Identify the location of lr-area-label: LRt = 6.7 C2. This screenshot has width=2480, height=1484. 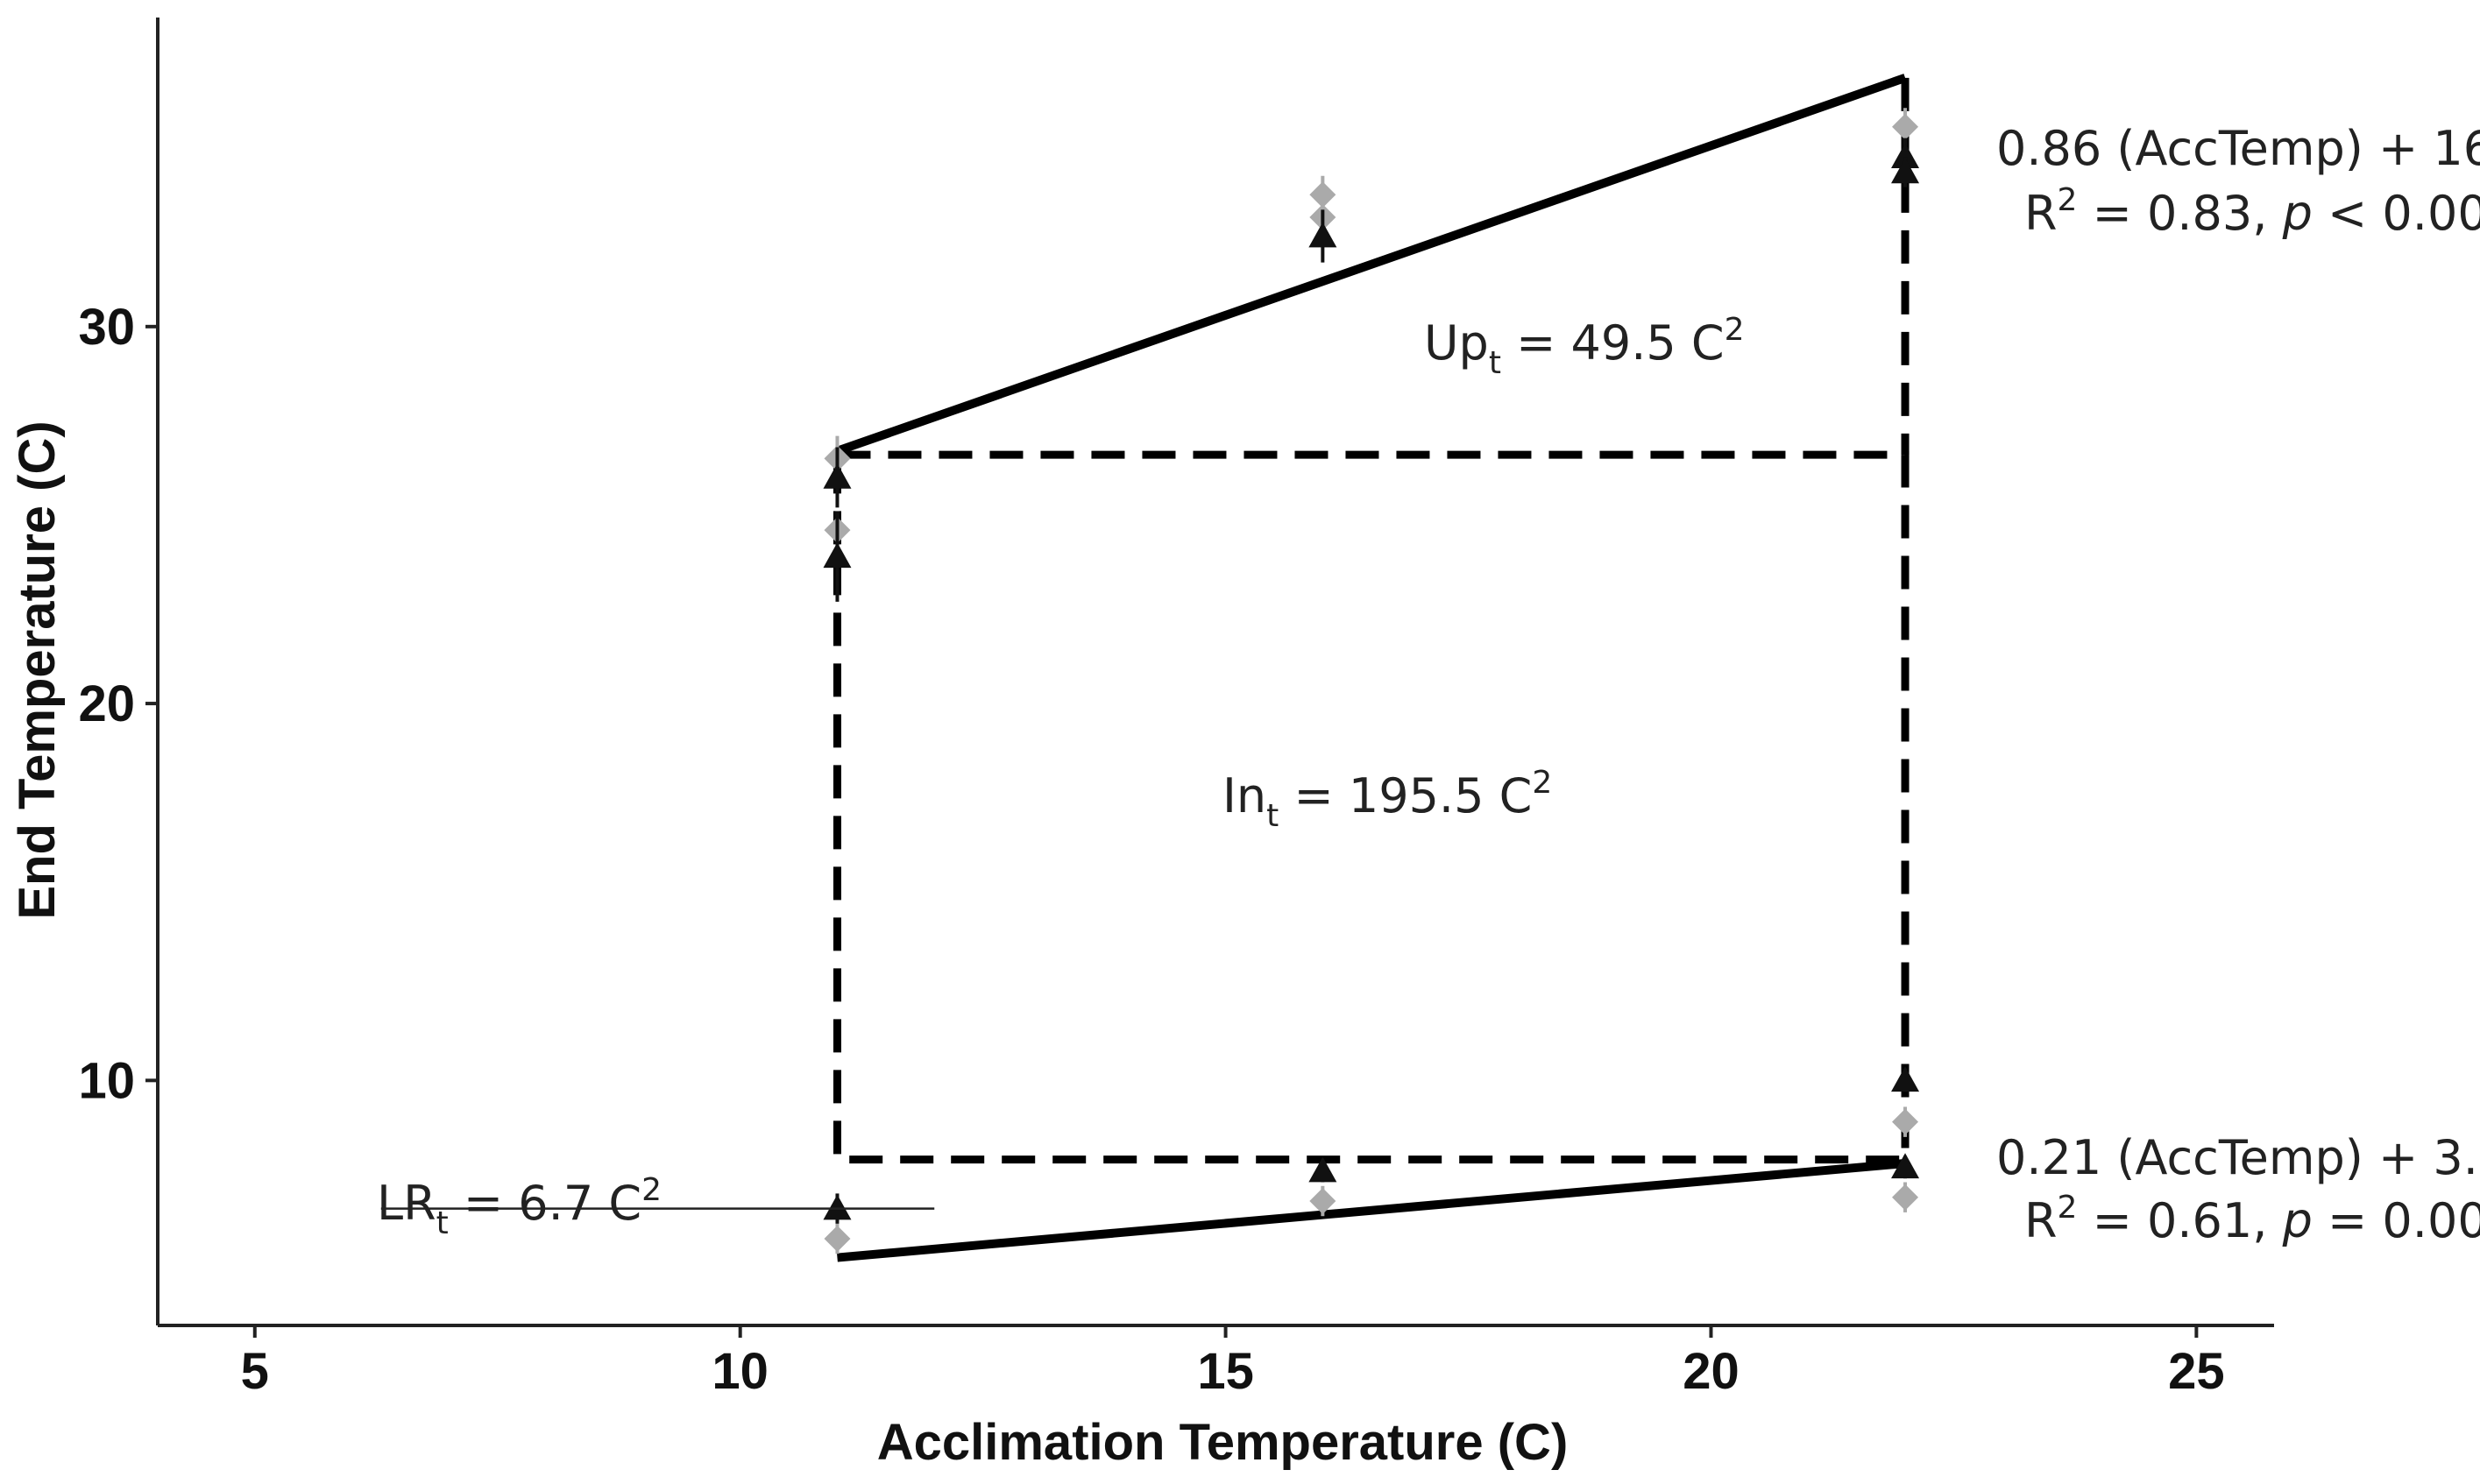
(519, 1206).